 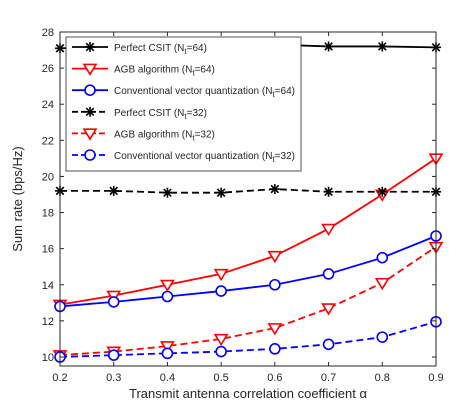 I want to click on y-tick-label: 22, so click(x=48, y=141).